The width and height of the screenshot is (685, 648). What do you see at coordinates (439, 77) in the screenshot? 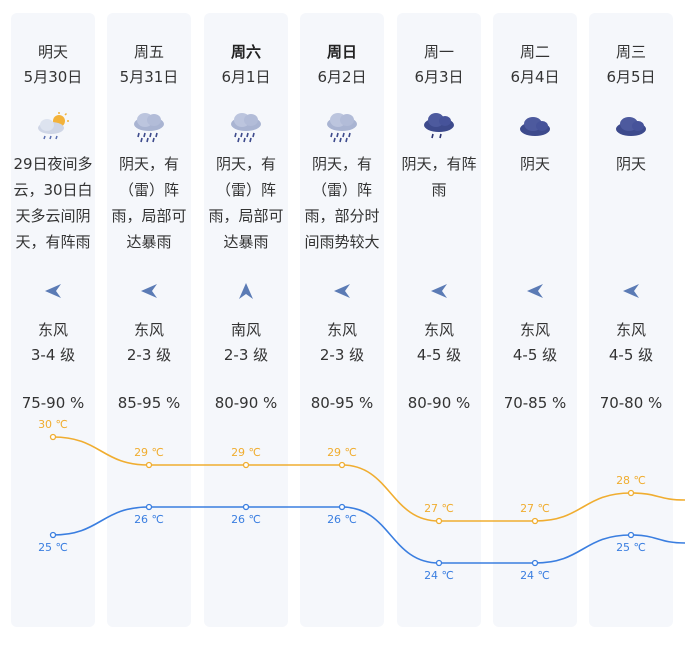
I see `date-label: 6月3日` at bounding box center [439, 77].